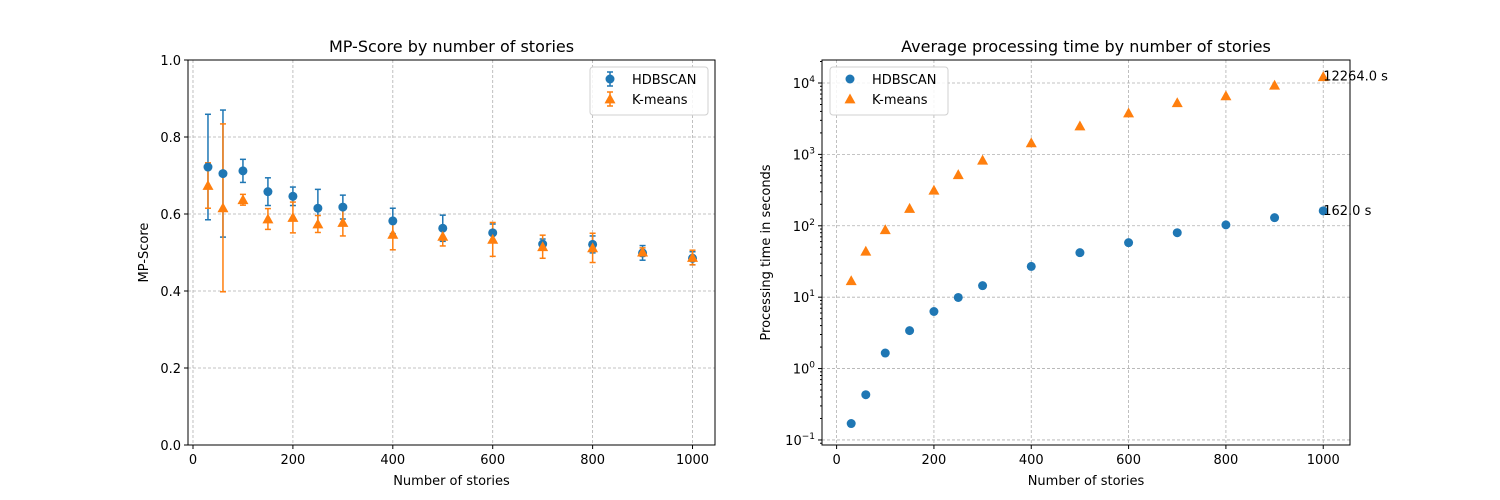 This screenshot has width=1500, height=500. What do you see at coordinates (889, 91) in the screenshot?
I see `legend-box` at bounding box center [889, 91].